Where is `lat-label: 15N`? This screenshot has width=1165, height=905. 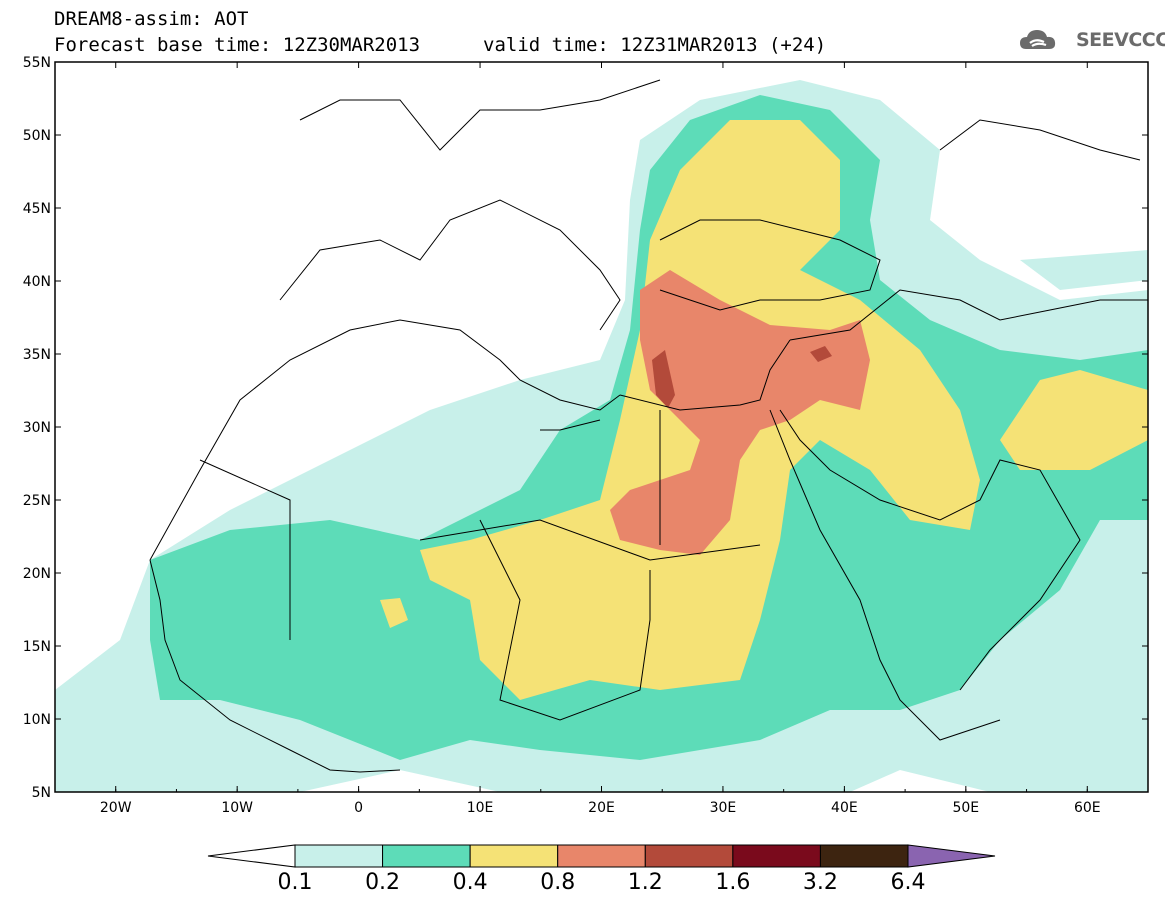
lat-label: 15N is located at coordinates (37, 647).